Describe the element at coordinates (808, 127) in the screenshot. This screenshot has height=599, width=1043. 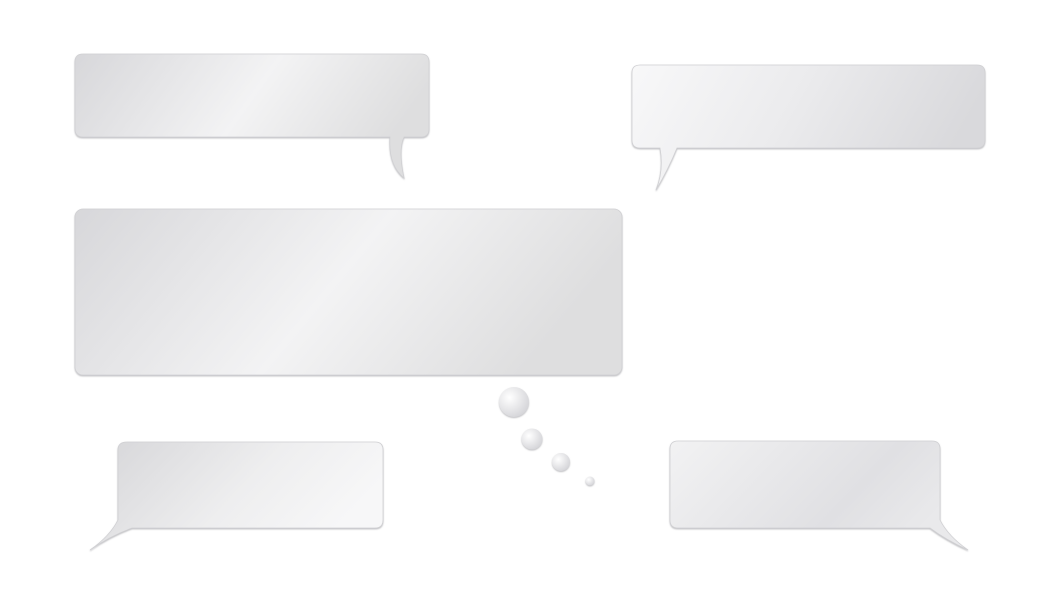
I see `speech-bubble-top-right` at that location.